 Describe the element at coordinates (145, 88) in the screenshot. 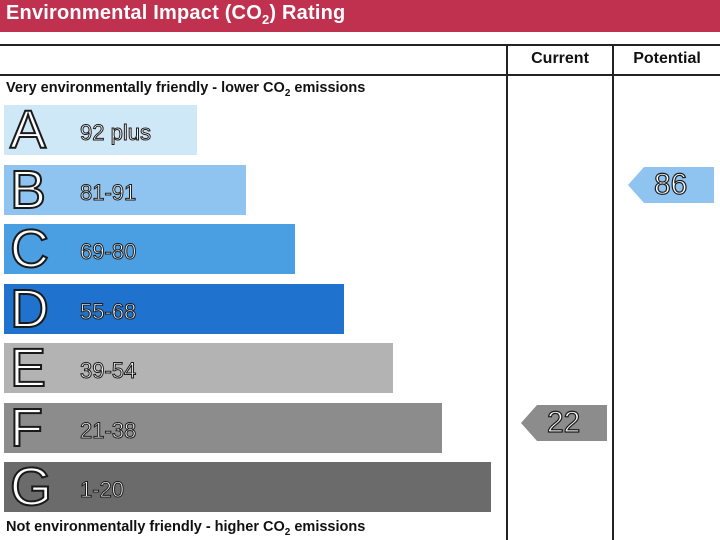

I see `top-caption-text: Very environmentally friendly - lower CO` at that location.